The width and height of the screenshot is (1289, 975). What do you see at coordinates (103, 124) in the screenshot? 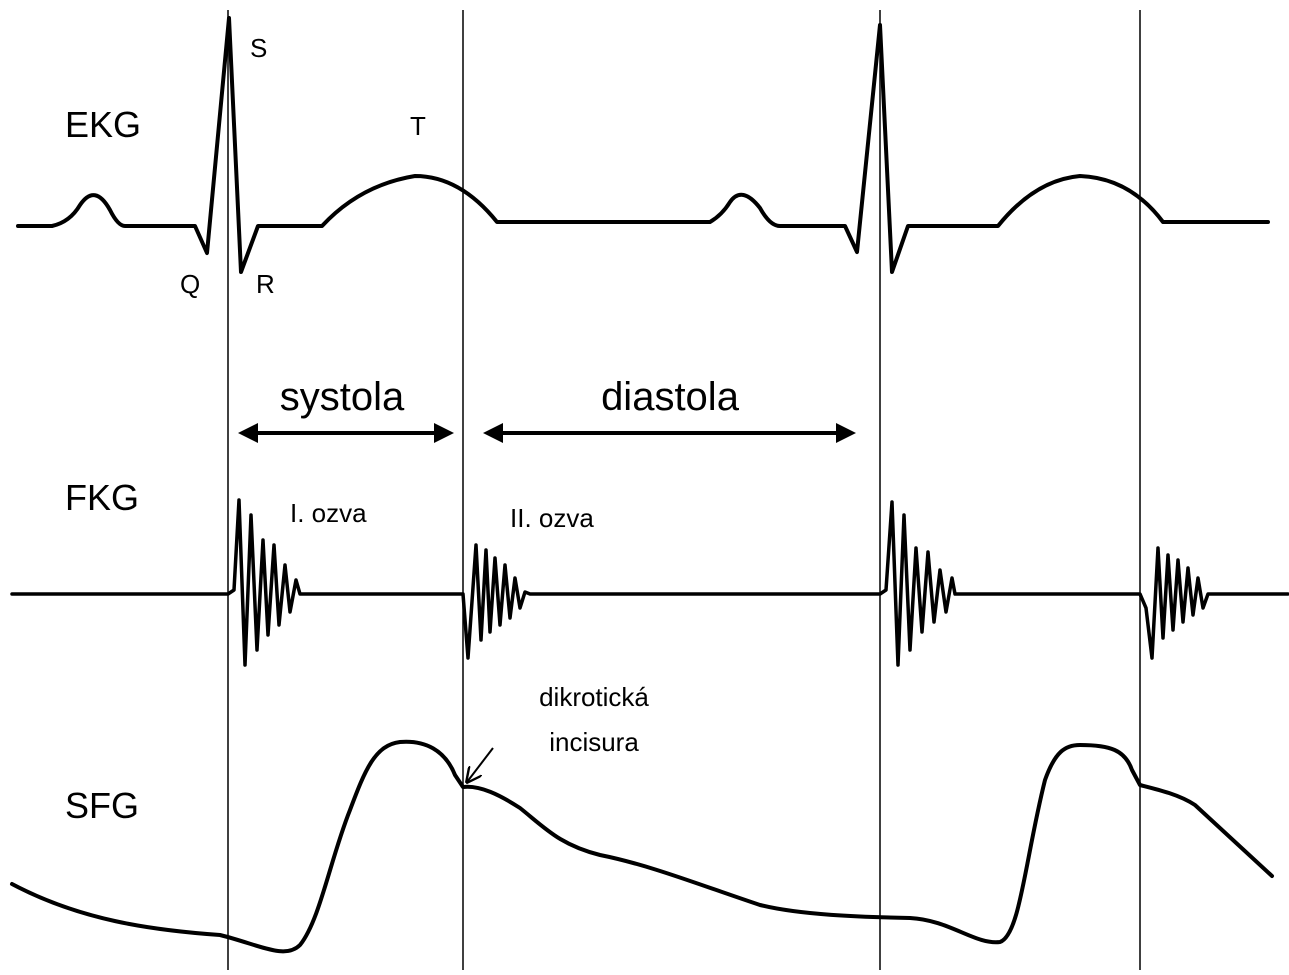
I see `trace-label: EKG` at bounding box center [103, 124].